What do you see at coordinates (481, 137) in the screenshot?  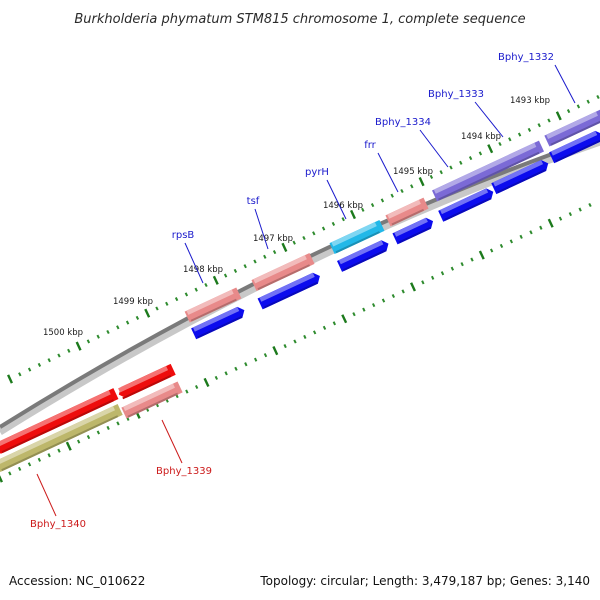 I see `scale-label: 1494 kbp` at bounding box center [481, 137].